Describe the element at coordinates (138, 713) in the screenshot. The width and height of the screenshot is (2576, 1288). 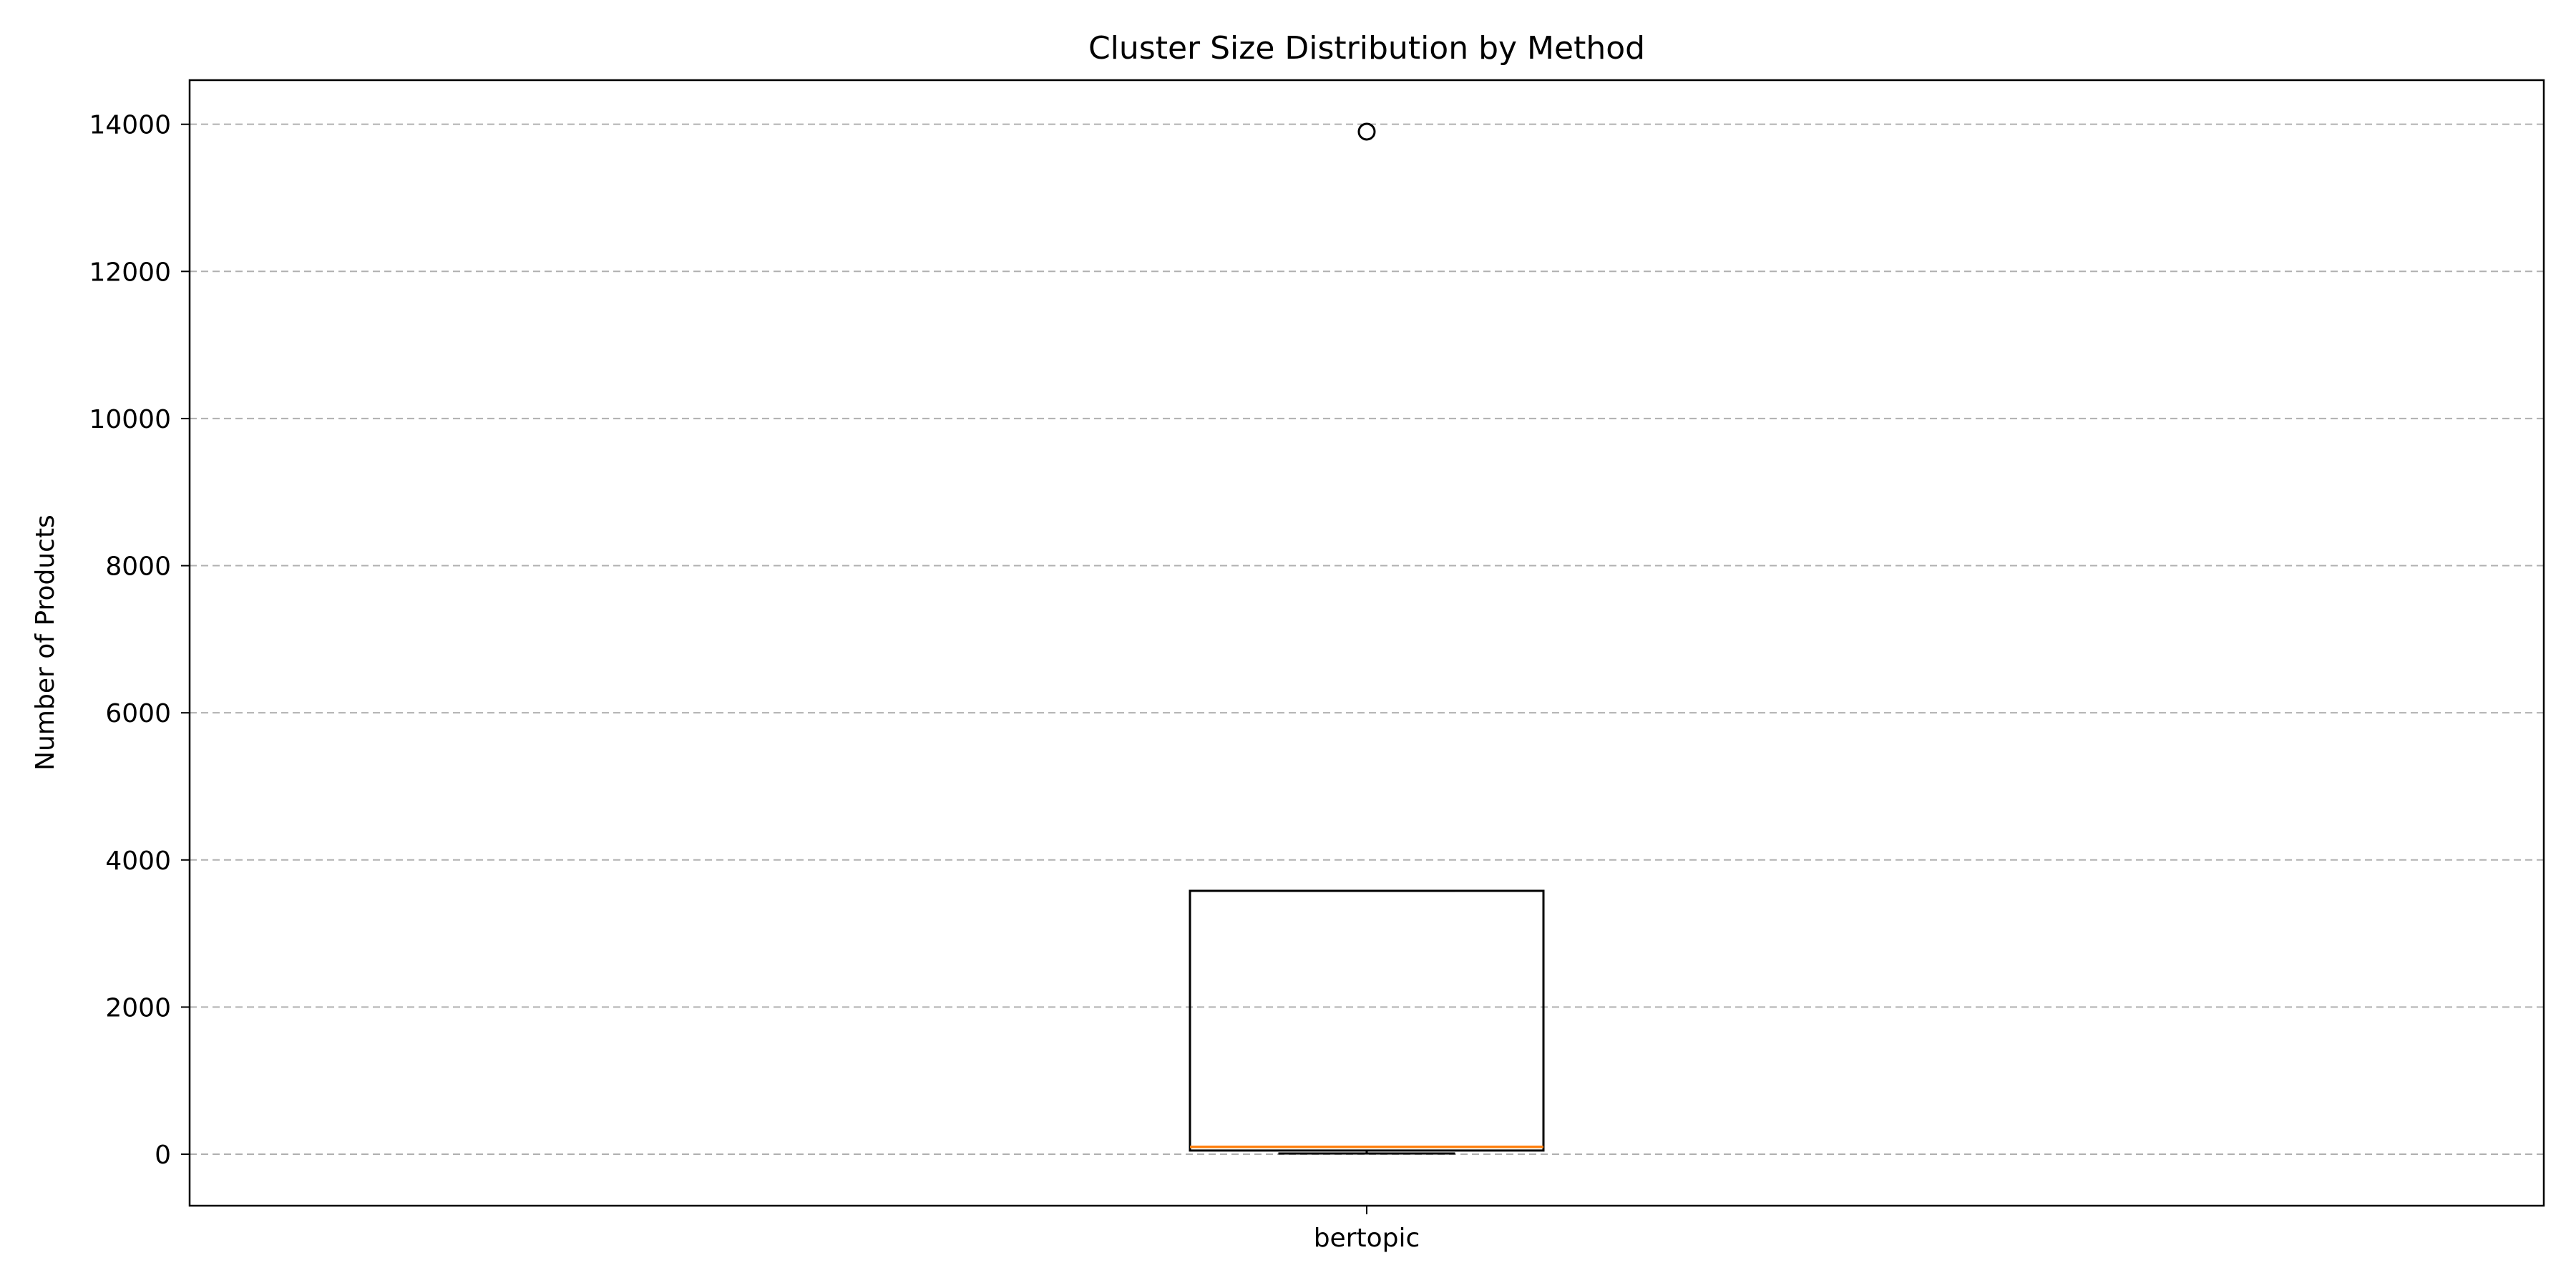
I see `y-tick-label: 6000` at that location.